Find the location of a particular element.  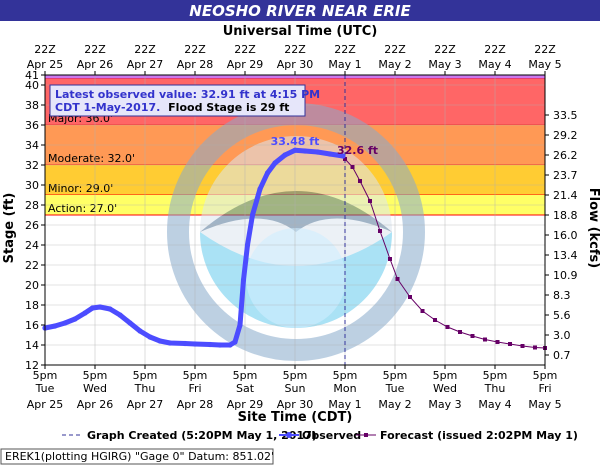

y-tick-label-15: 41 is located at coordinates (32, 75).